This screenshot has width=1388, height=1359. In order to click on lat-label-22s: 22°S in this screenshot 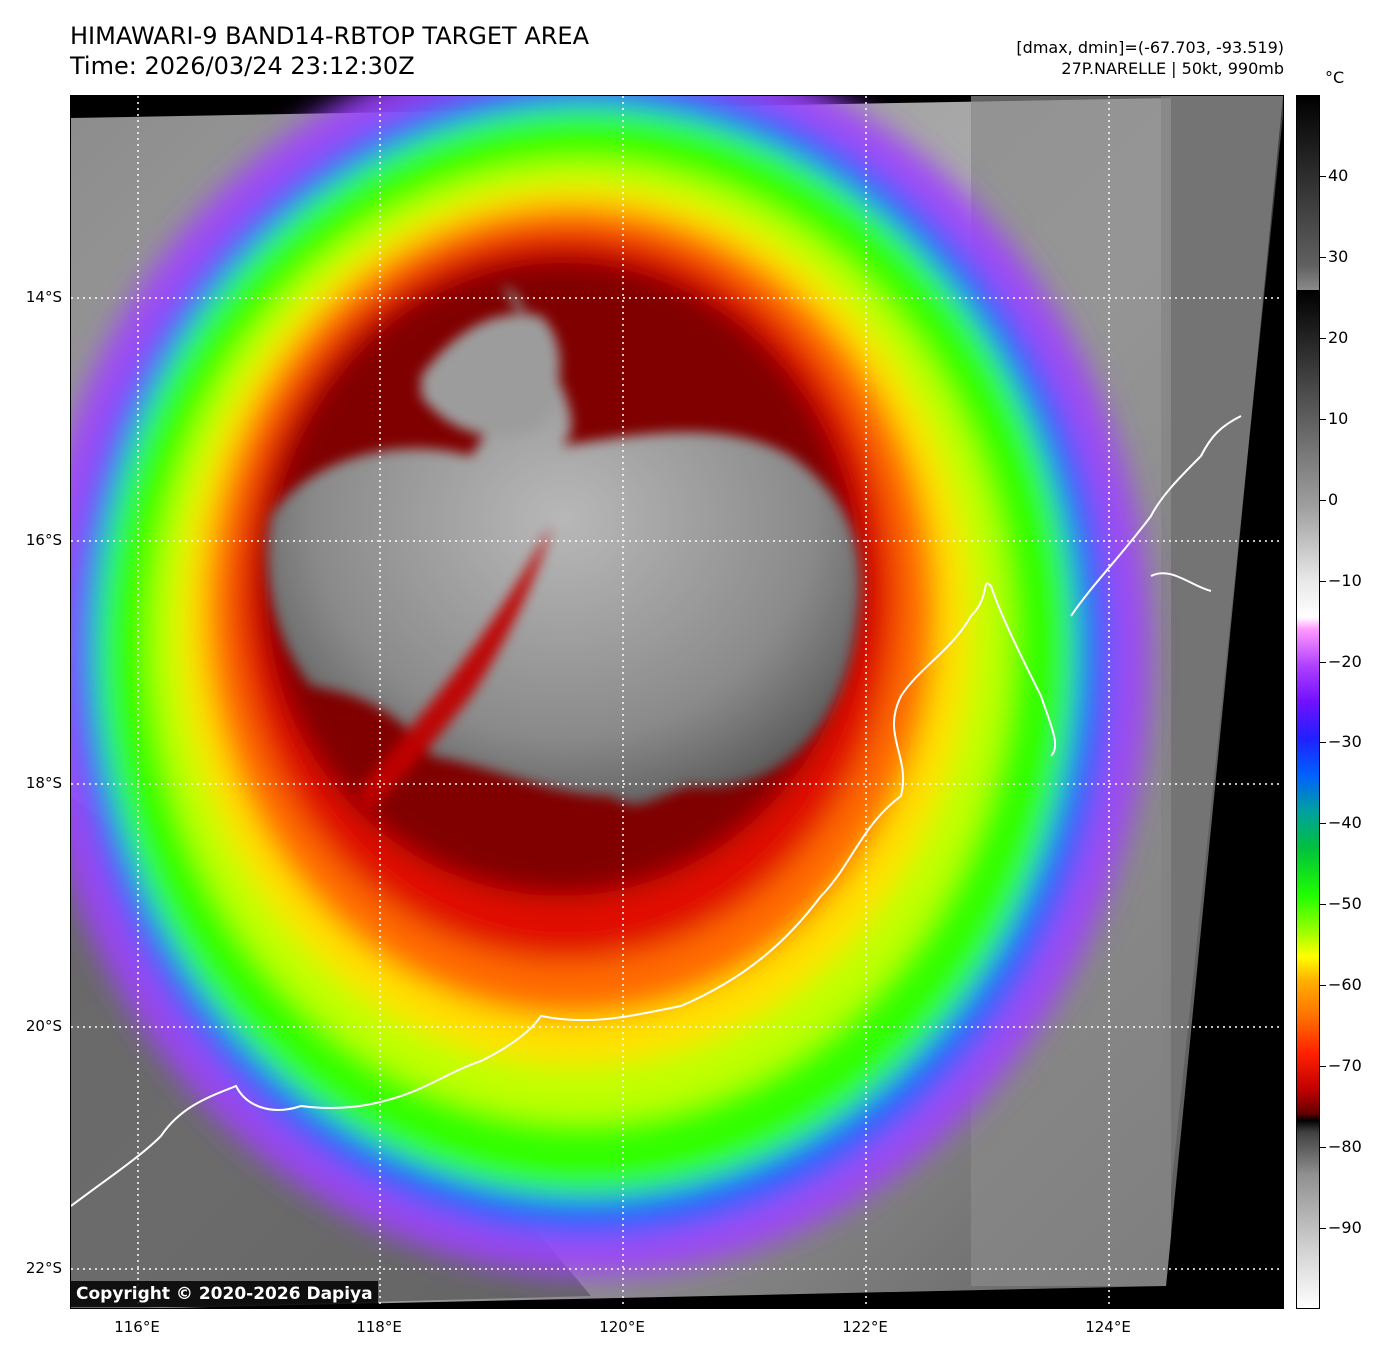, I will do `click(43, 1268)`.